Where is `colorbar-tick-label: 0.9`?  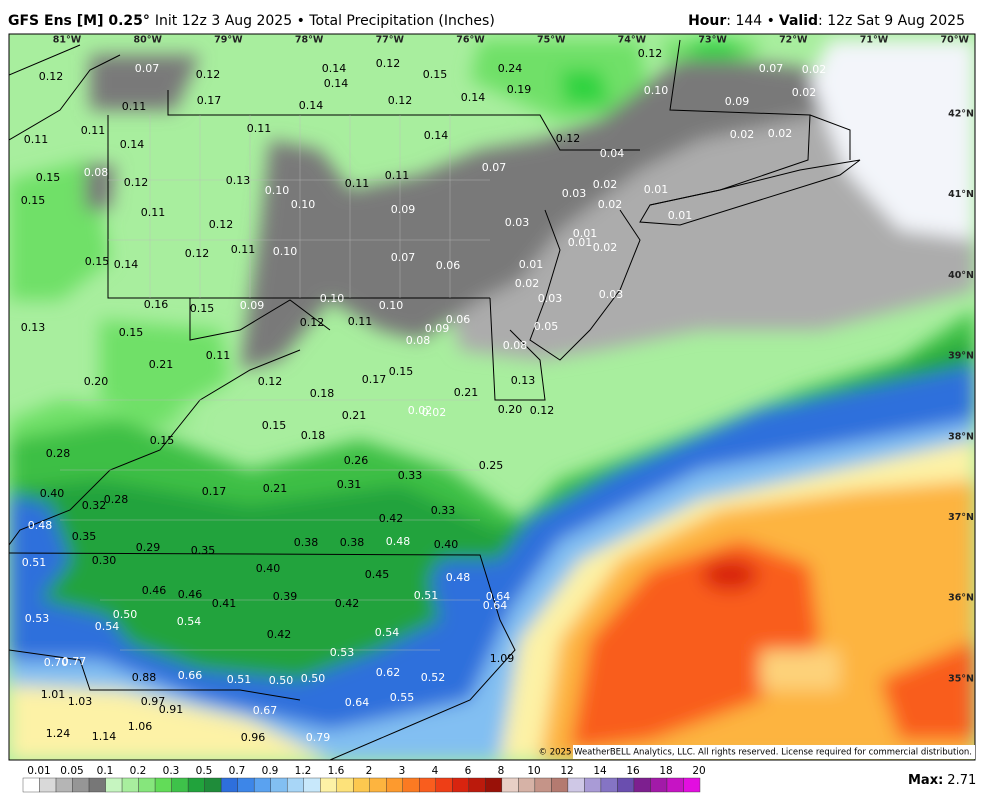 colorbar-tick-label: 0.9 is located at coordinates (270, 771).